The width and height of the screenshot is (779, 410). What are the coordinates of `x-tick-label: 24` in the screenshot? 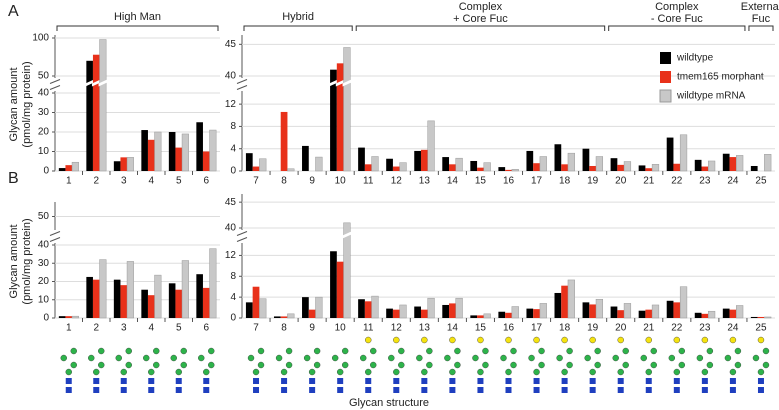 It's located at (733, 181).